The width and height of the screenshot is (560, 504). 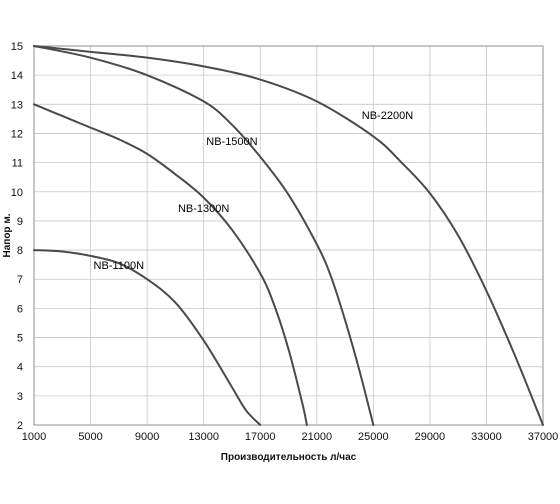 What do you see at coordinates (387, 116) in the screenshot?
I see `series-label-nb-2200n: NB-2200N` at bounding box center [387, 116].